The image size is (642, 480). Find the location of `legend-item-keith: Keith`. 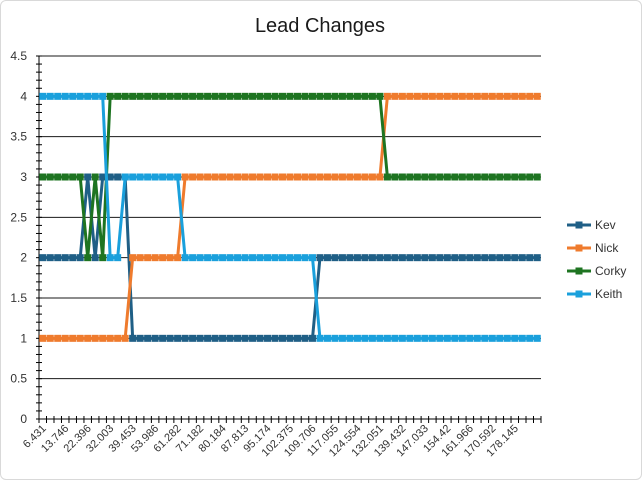

legend-item-keith: Keith is located at coordinates (594, 294).